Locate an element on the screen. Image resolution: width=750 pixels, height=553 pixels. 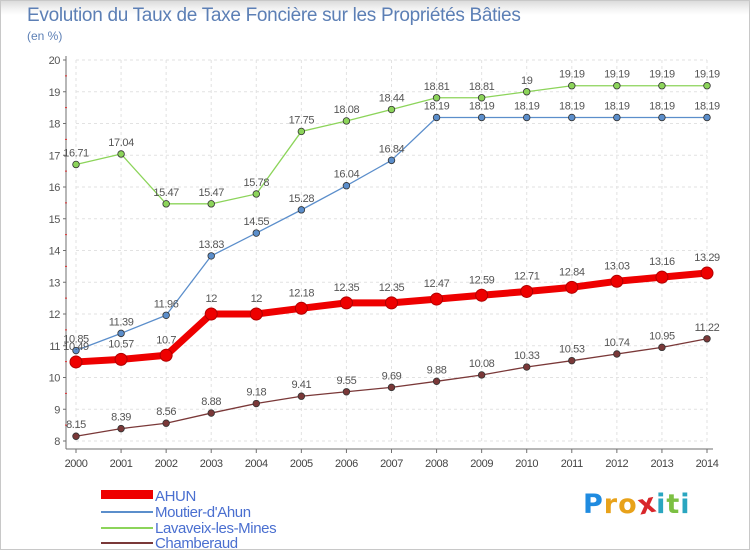
legend-label-ahun: AHUN is located at coordinates (175, 496).